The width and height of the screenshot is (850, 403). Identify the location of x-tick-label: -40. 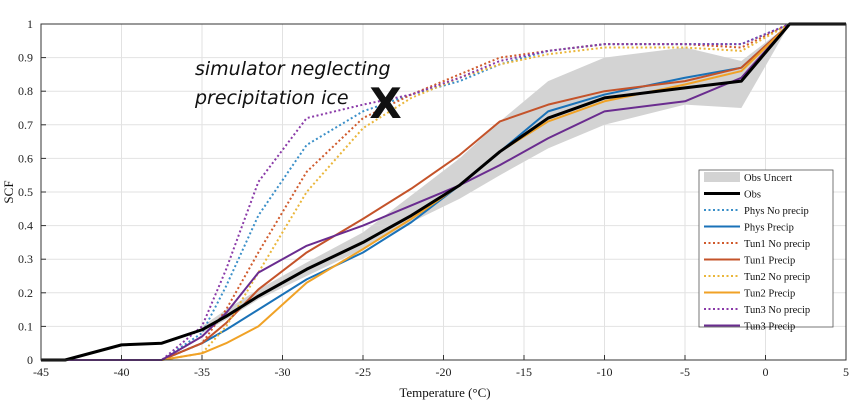
(122, 372).